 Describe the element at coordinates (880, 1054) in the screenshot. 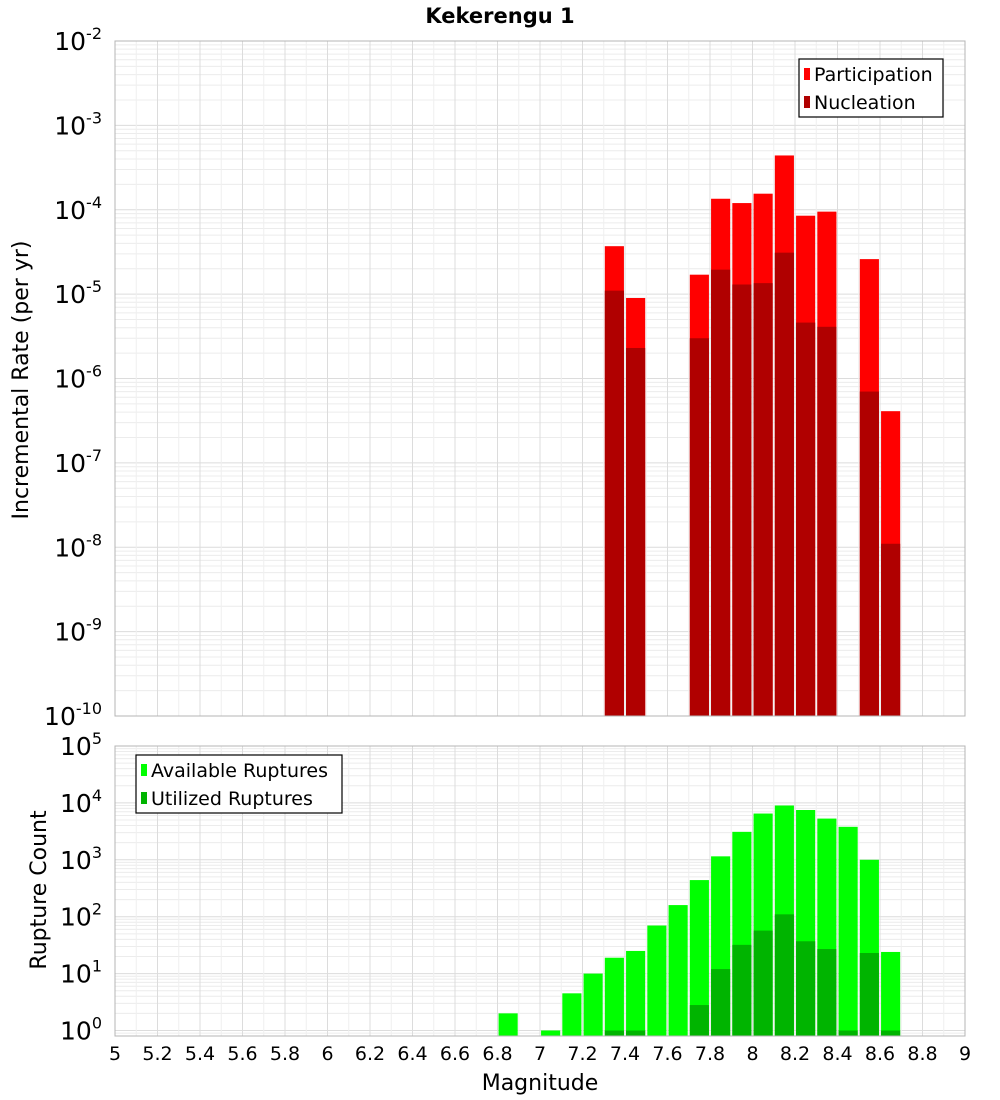

I see `x-tick-label: 8.6` at that location.